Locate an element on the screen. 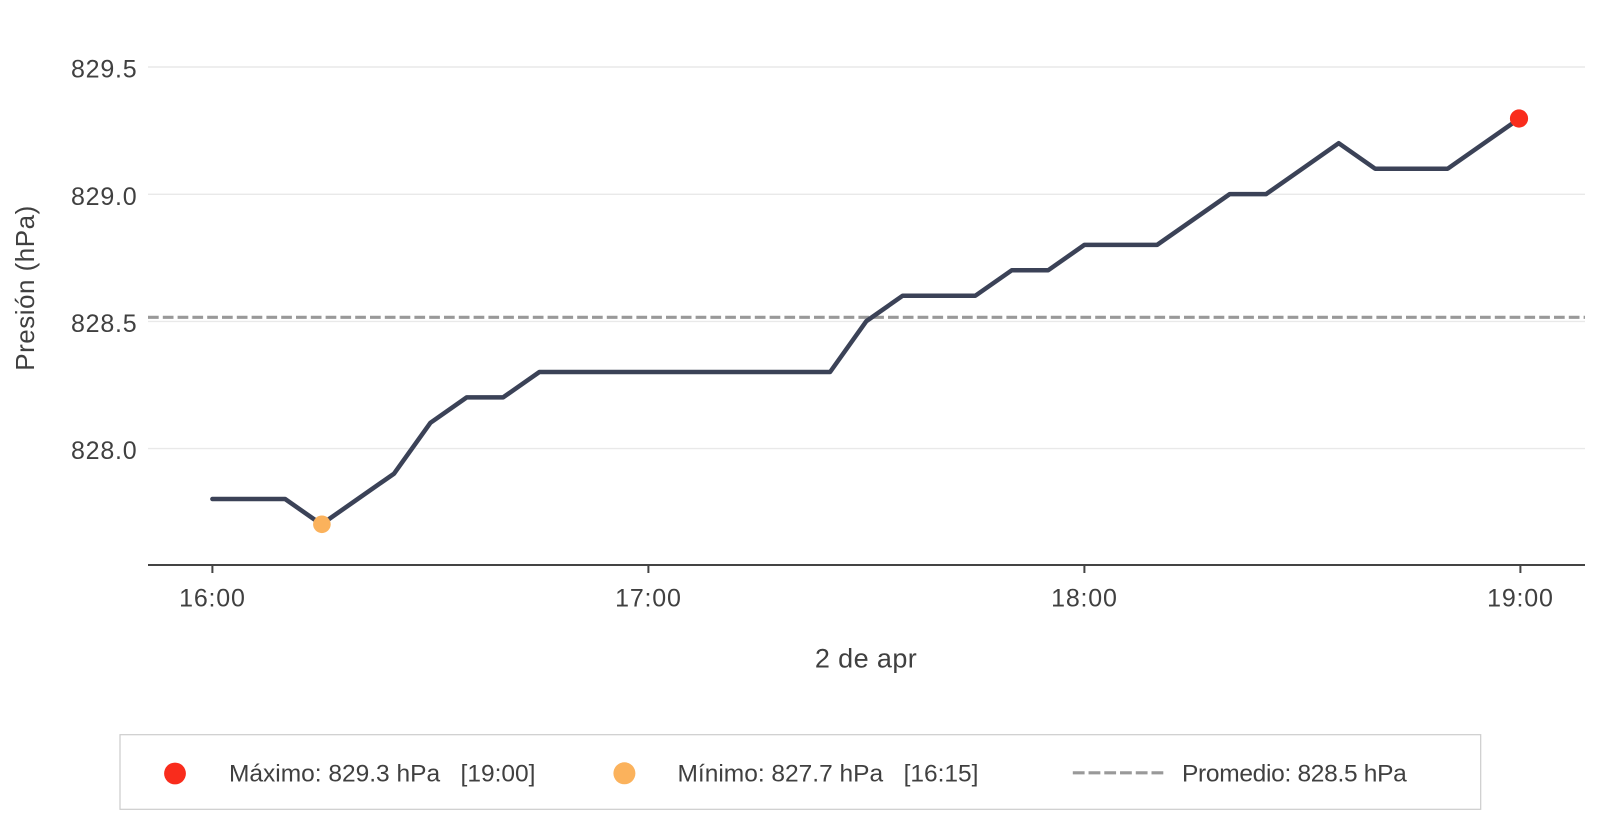 This screenshot has width=1601, height=828. svg-text: 19:00 is located at coordinates (1520, 599).